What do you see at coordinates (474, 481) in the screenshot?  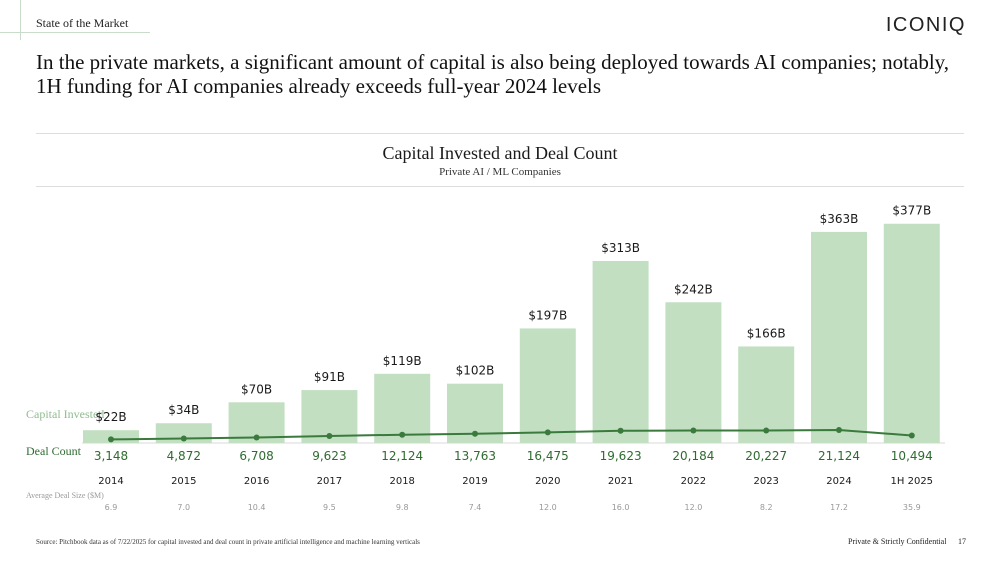 I see `year-tick-label: 2019` at bounding box center [474, 481].